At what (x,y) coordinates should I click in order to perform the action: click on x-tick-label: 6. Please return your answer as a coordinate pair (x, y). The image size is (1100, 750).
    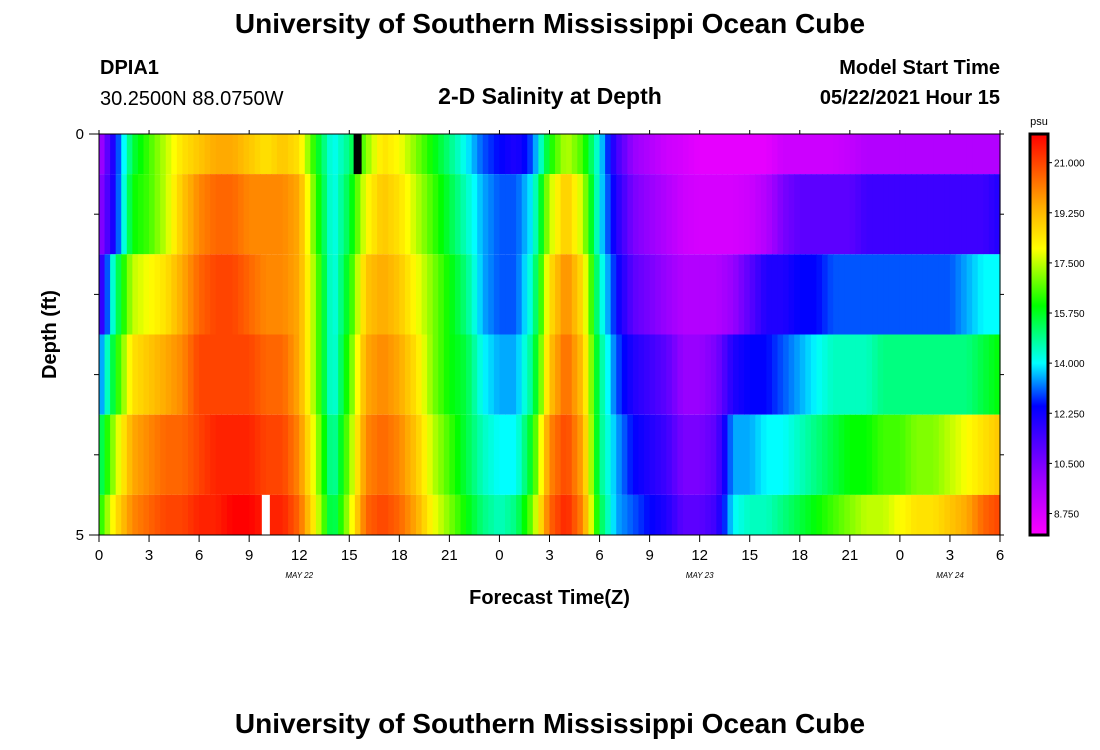
    Looking at the image, I should click on (599, 555).